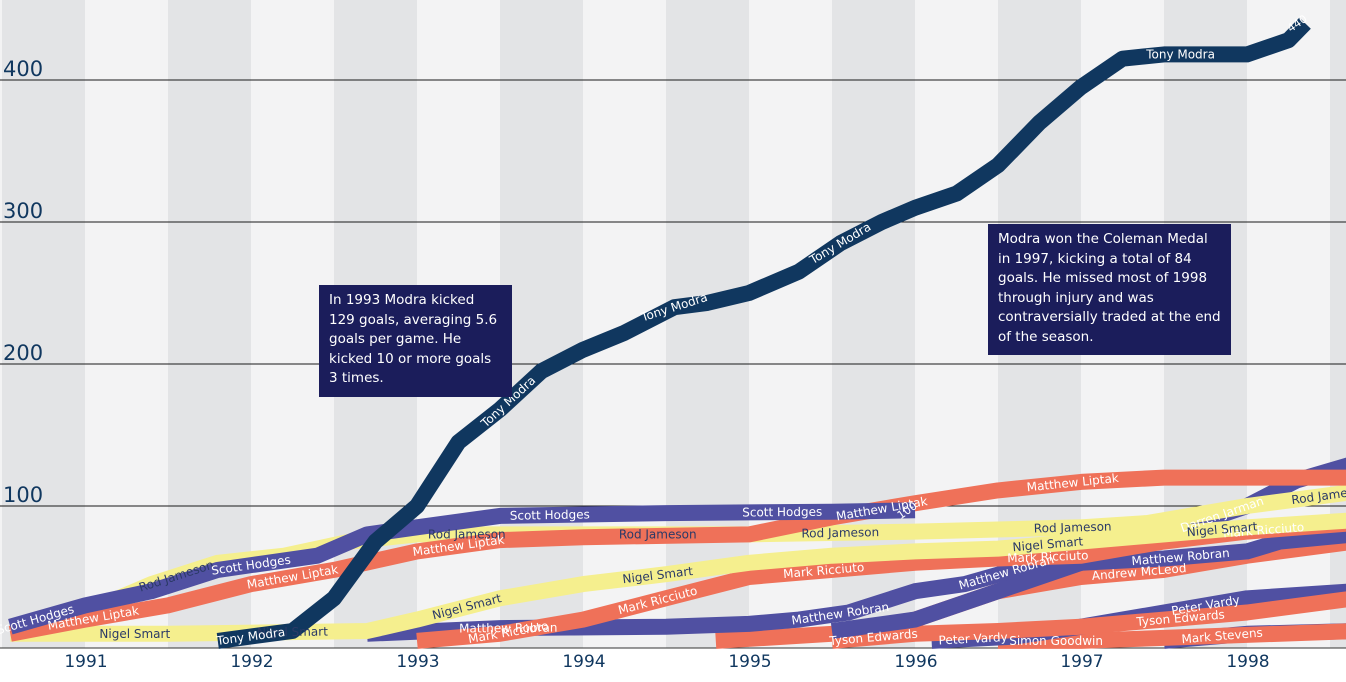 The image size is (1346, 682). Describe the element at coordinates (1081, 662) in the screenshot. I see `x-tick-label: 1997` at that location.